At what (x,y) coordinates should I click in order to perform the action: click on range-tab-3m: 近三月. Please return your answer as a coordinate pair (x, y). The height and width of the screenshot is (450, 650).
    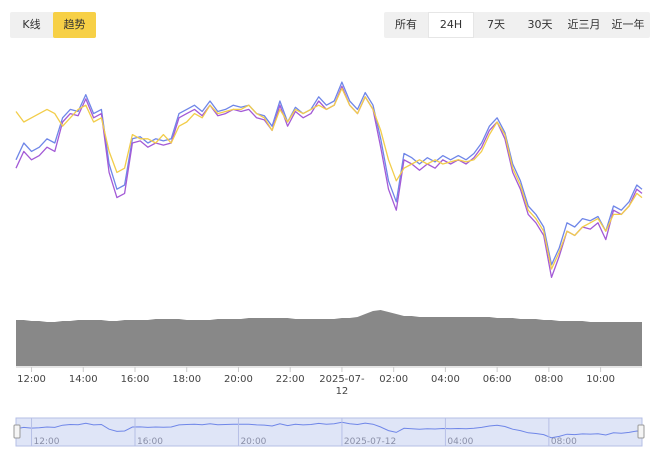
    Looking at the image, I should click on (584, 24).